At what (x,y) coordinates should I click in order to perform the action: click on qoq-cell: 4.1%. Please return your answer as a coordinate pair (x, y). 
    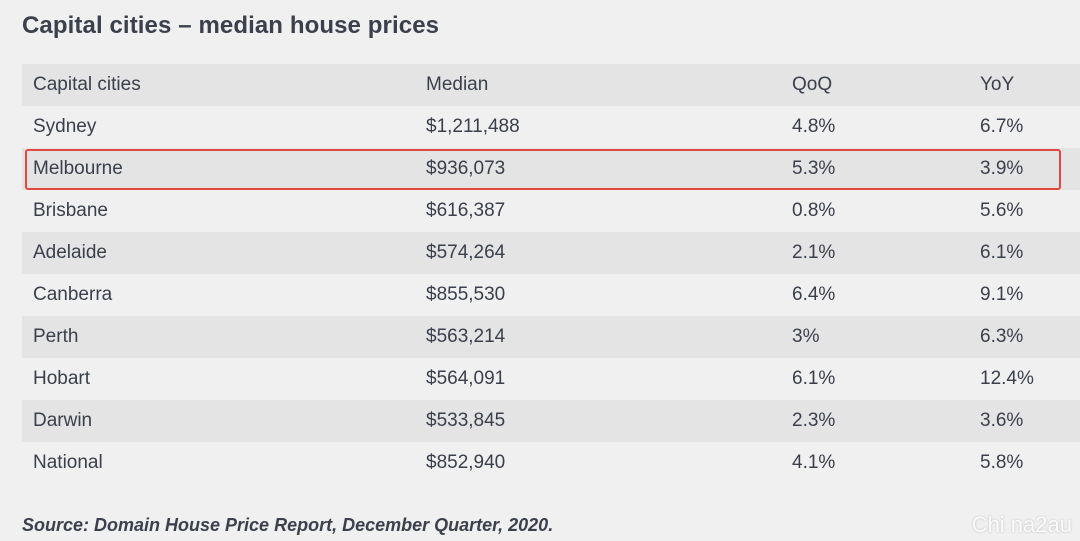
    Looking at the image, I should click on (814, 462).